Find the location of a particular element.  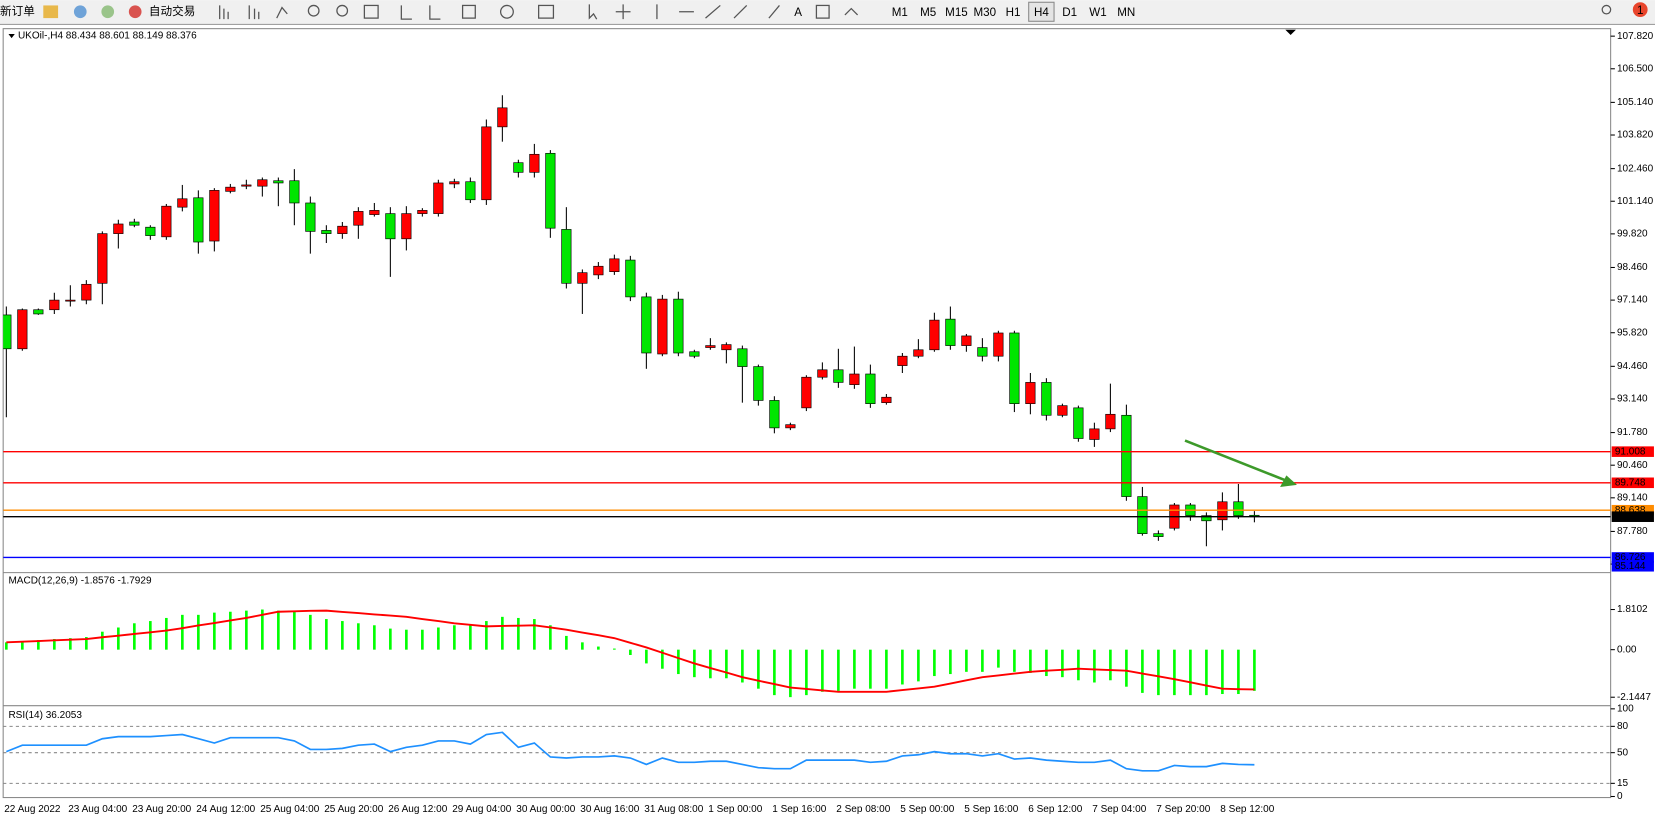

price-label: 89.748 is located at coordinates (1630, 482).